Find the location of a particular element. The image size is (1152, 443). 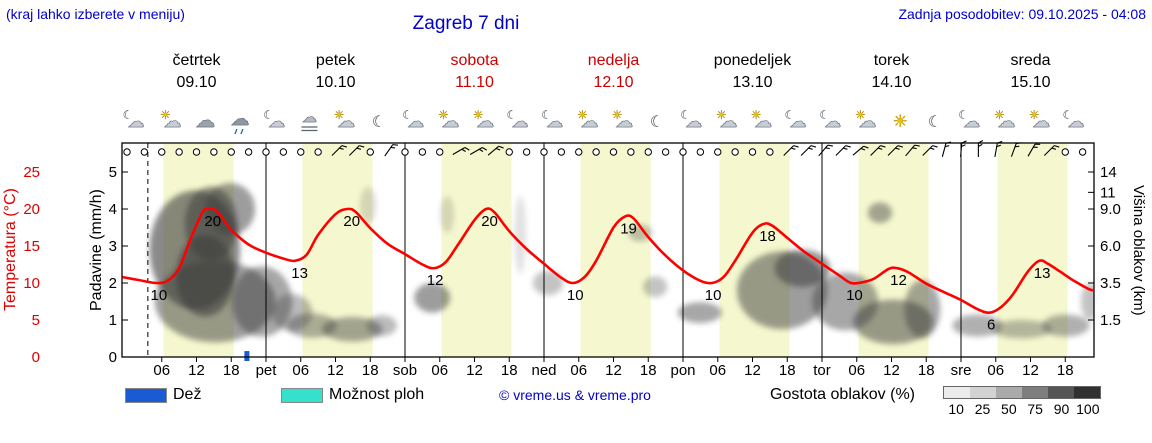

day-name: torek is located at coordinates (891, 60).